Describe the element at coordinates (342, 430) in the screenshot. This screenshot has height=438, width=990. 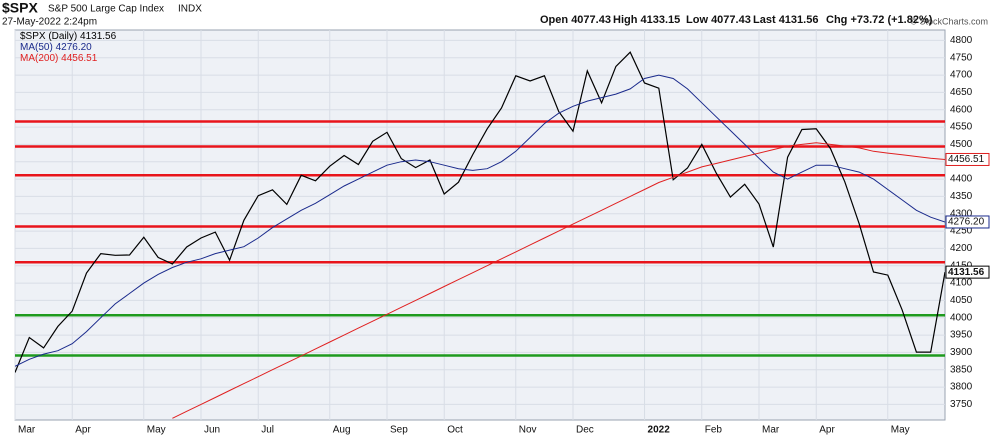
I see `x-tick-label: Aug` at that location.